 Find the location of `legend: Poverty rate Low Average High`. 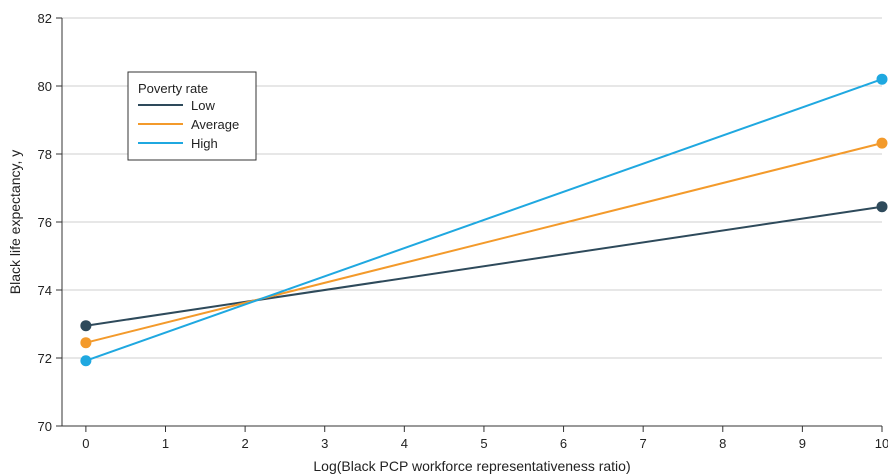

legend: Poverty rate Low Average High is located at coordinates (192, 116).